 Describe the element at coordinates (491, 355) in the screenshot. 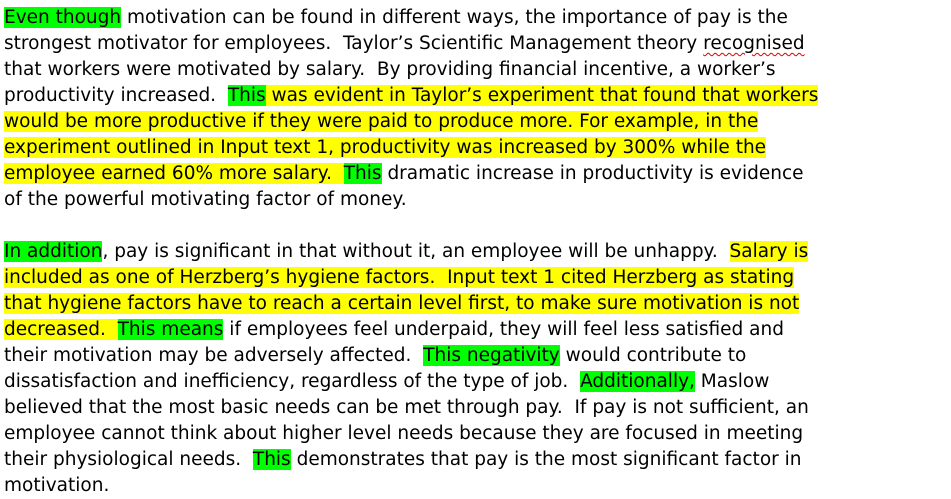

I see `green-highlight-run: This negativity` at that location.